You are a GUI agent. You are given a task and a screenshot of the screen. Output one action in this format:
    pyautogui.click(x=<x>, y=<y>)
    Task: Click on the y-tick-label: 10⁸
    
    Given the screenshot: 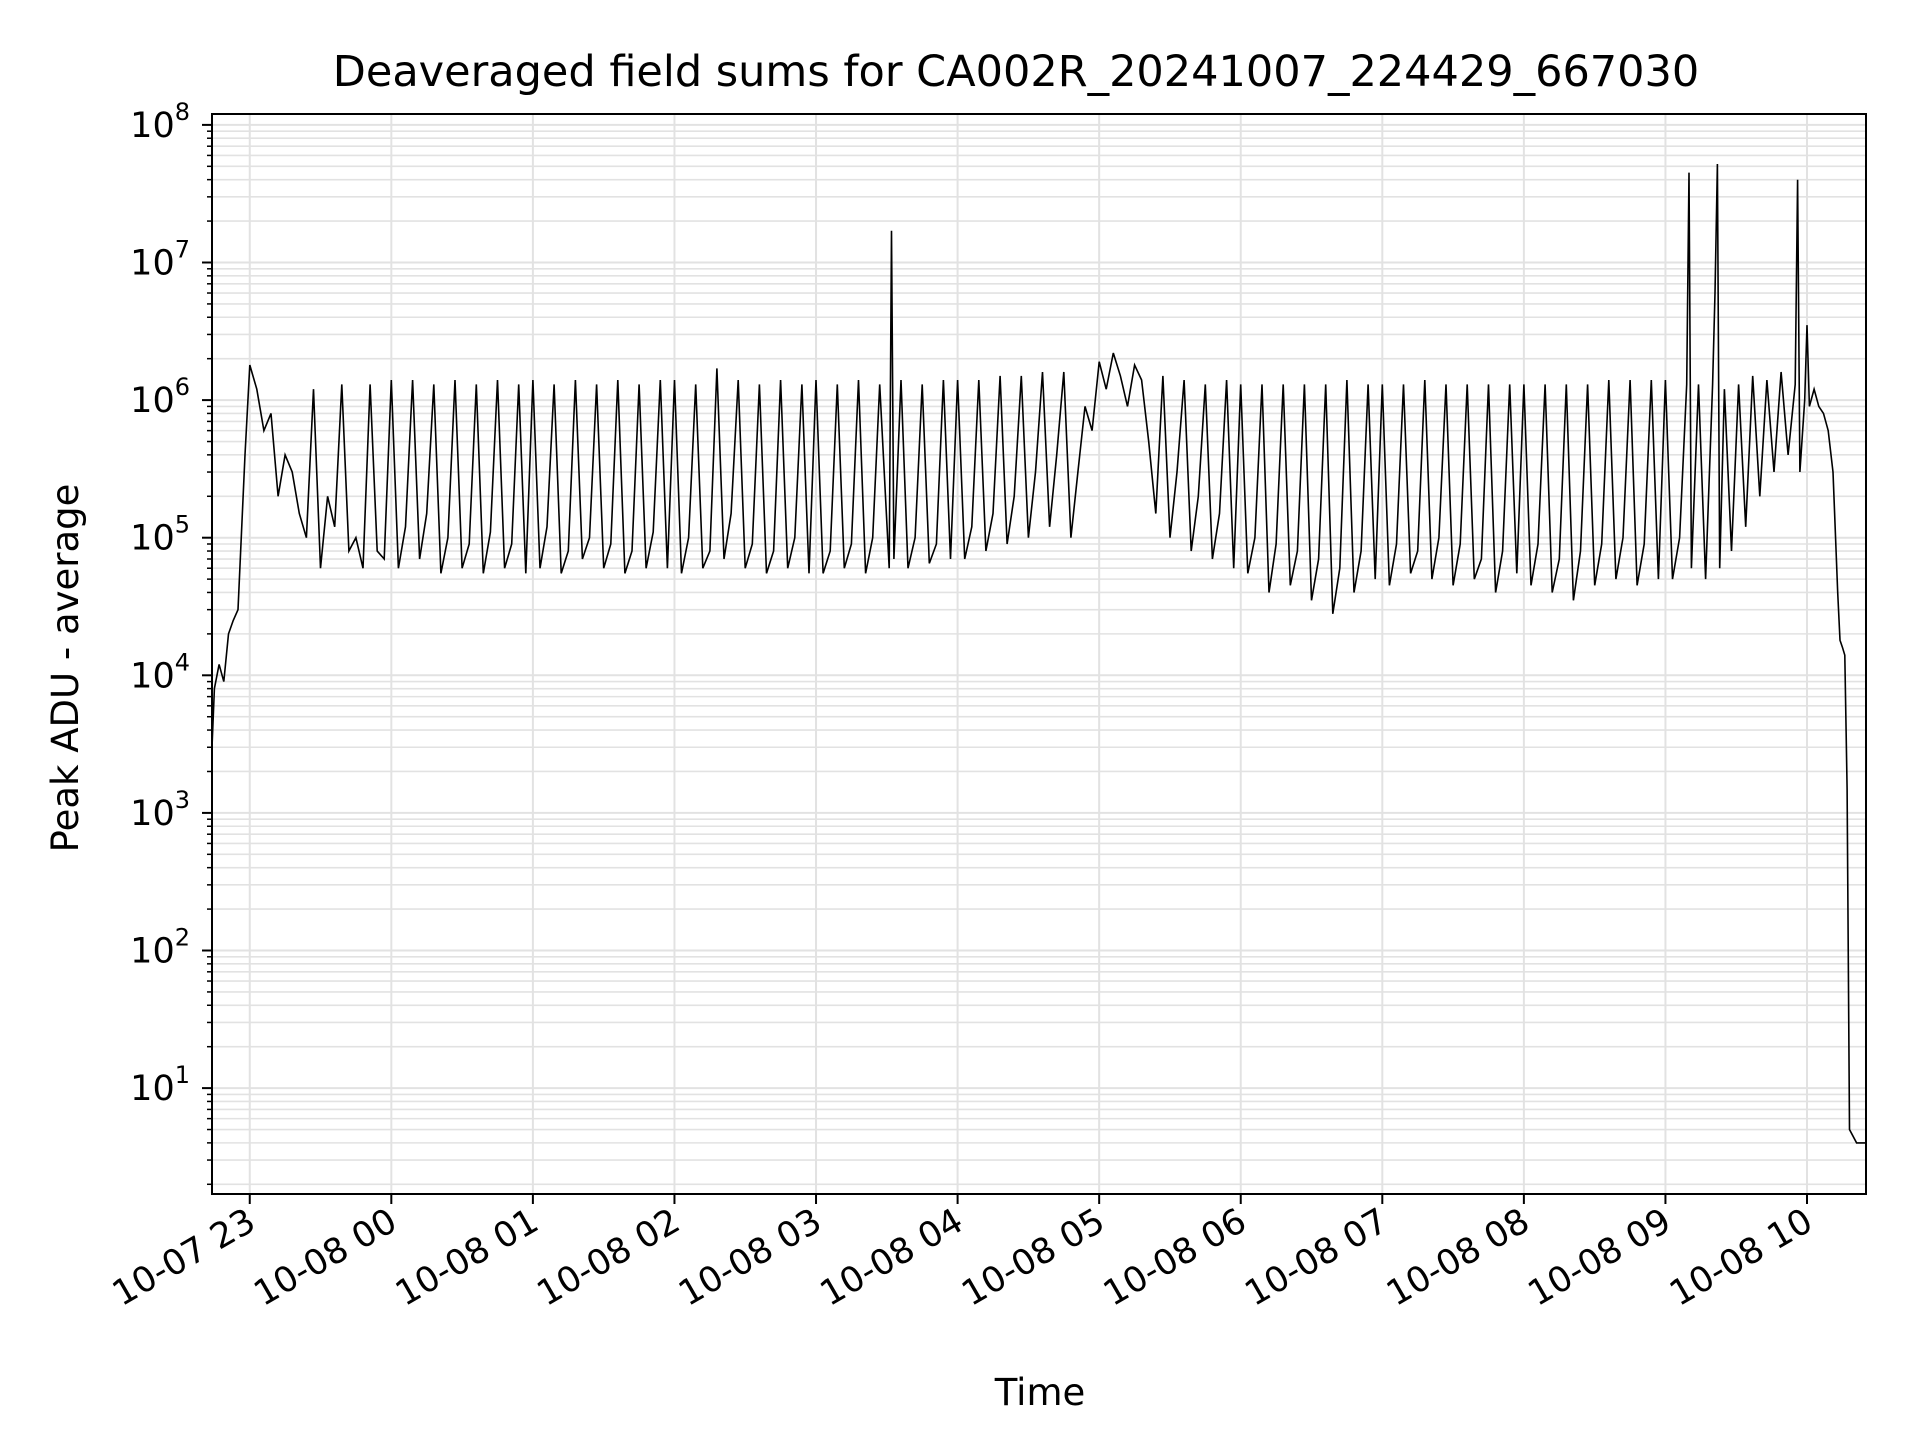 What is the action you would take?
    pyautogui.click(x=160, y=122)
    